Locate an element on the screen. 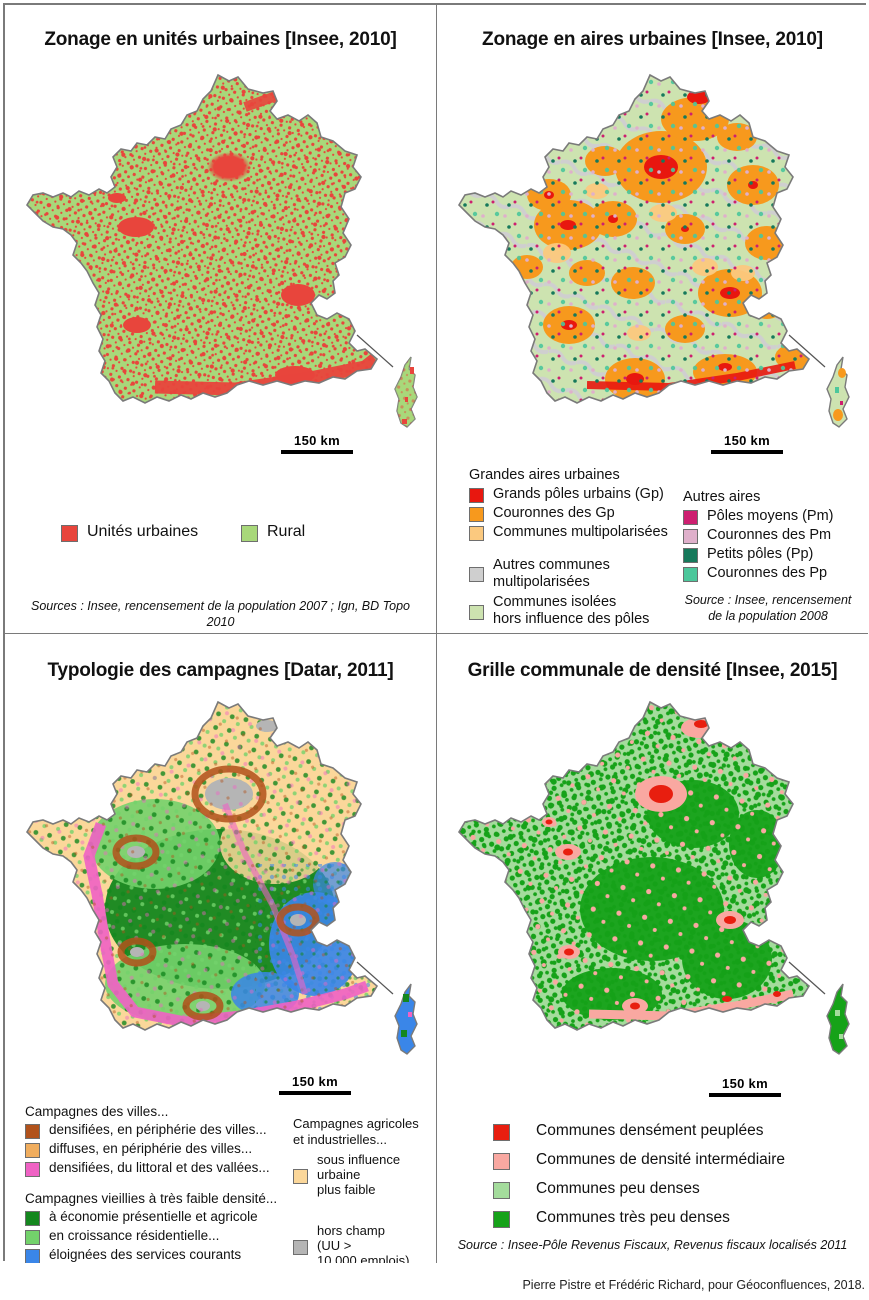 Image resolution: width=869 pixels, height=1300 pixels. legend-heading-autres-aires: Autres aires is located at coordinates (722, 497).